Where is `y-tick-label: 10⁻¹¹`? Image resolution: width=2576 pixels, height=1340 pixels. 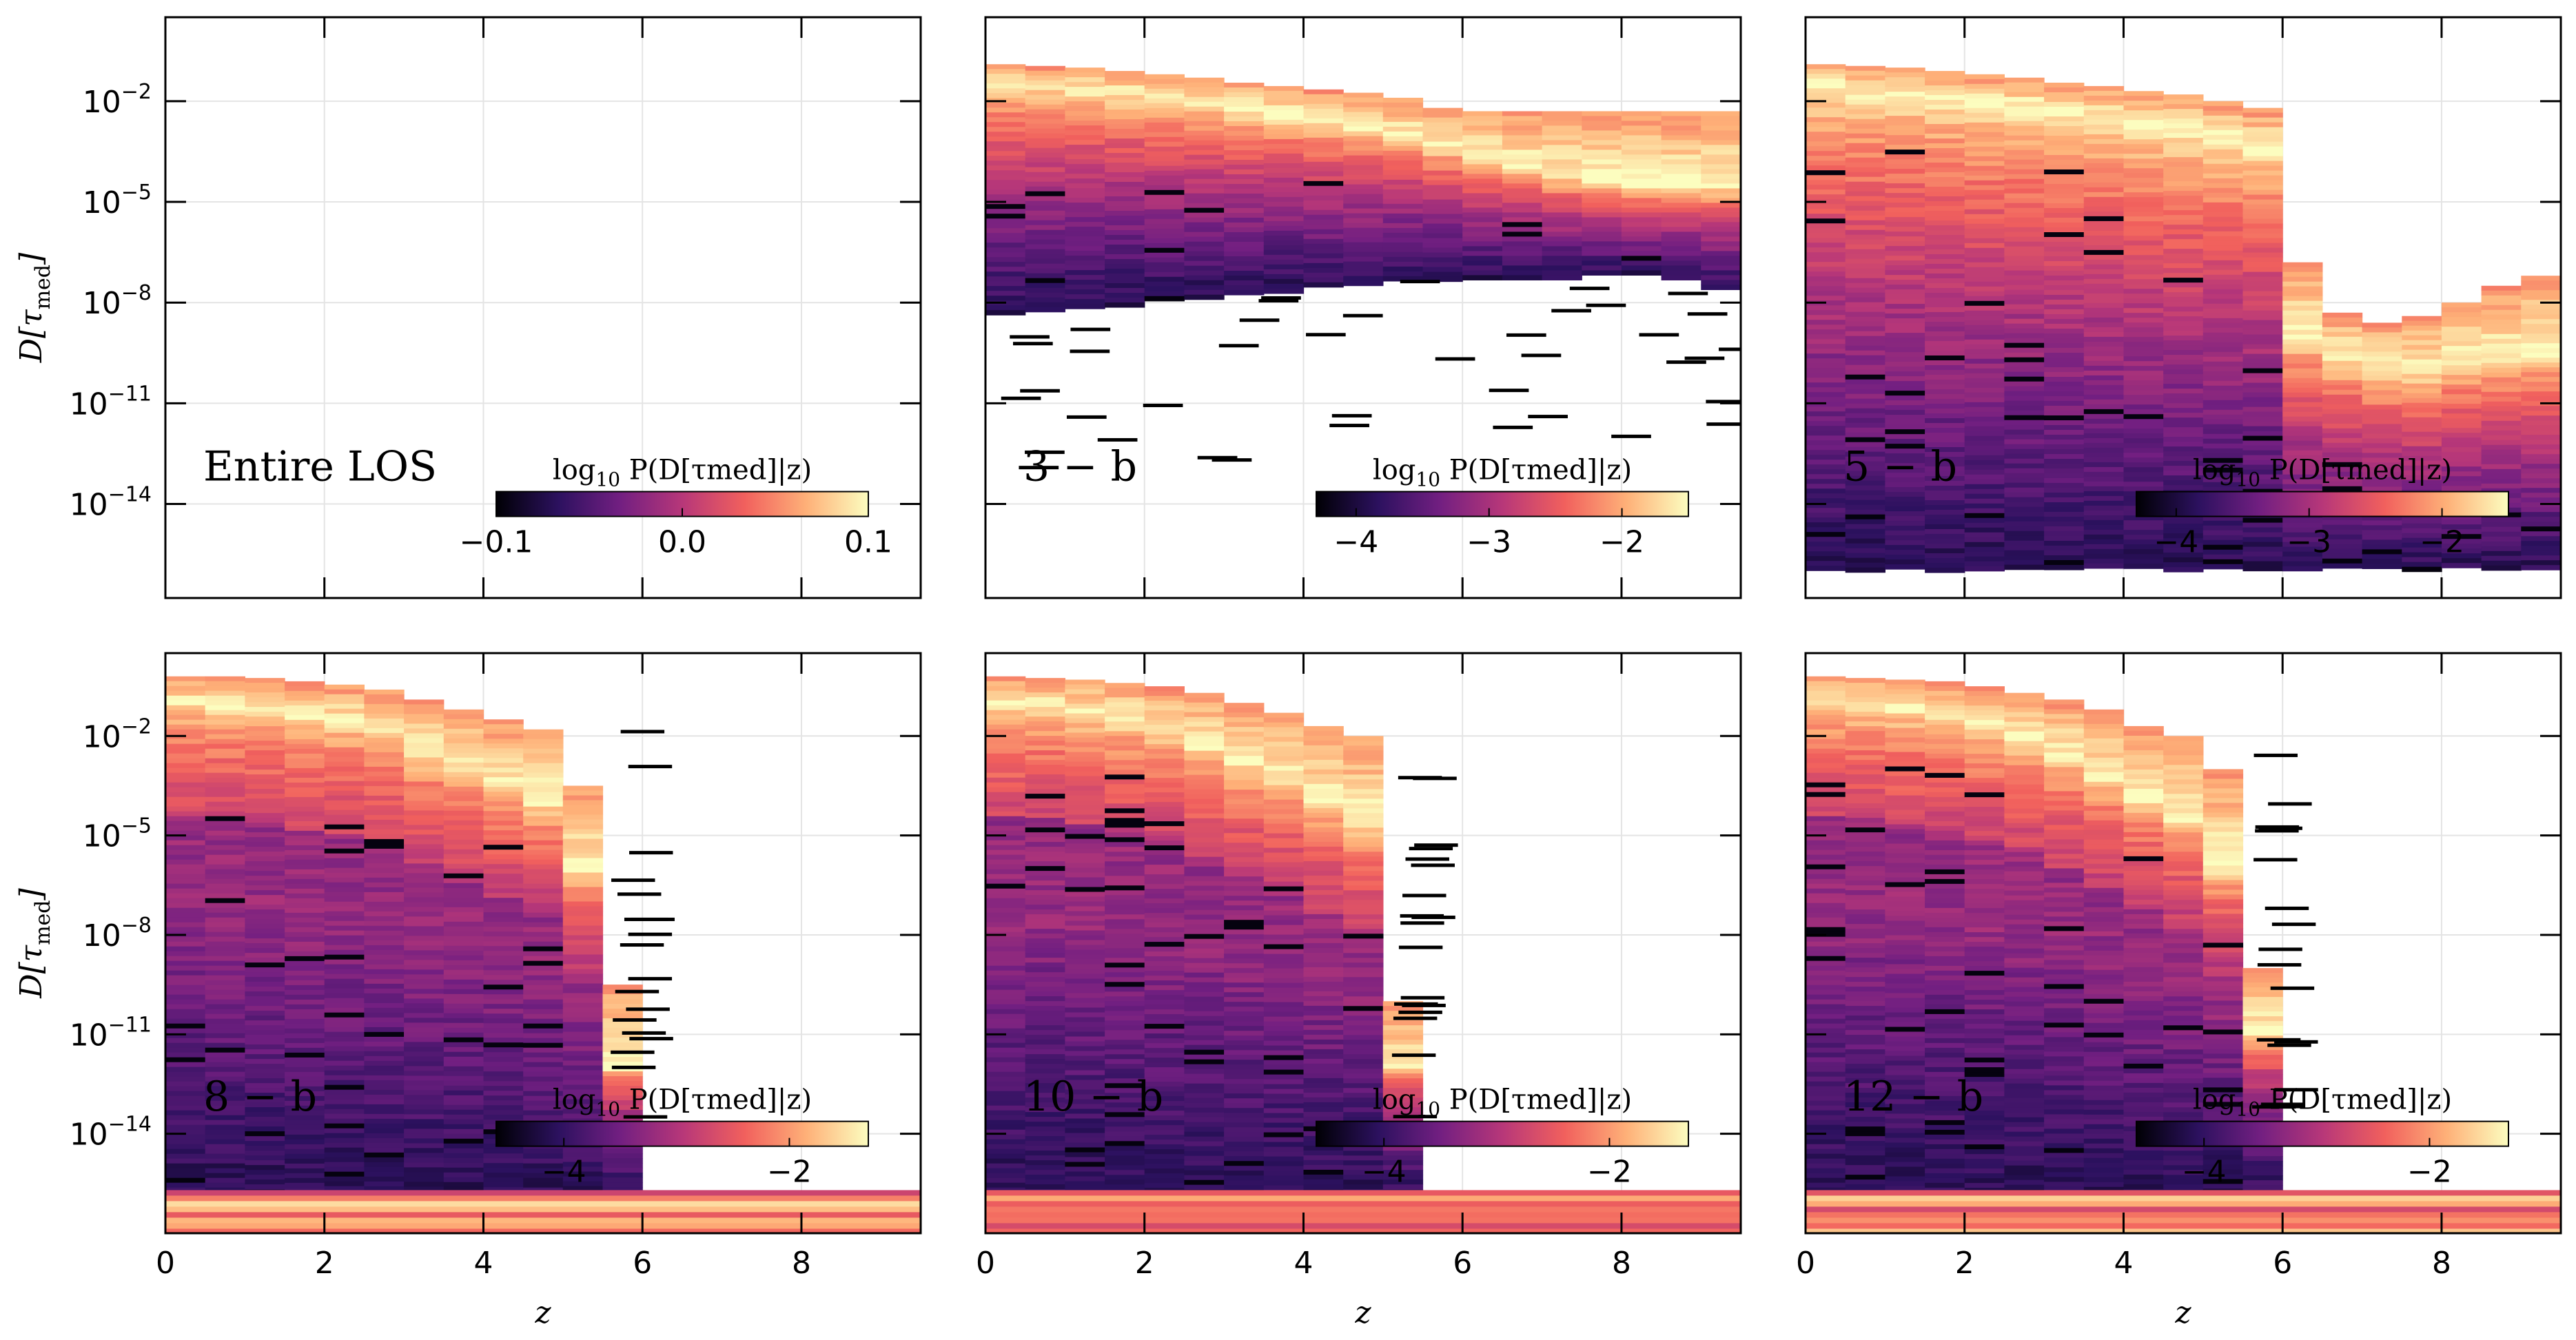
y-tick-label: 10⁻¹¹ is located at coordinates (111, 1033).